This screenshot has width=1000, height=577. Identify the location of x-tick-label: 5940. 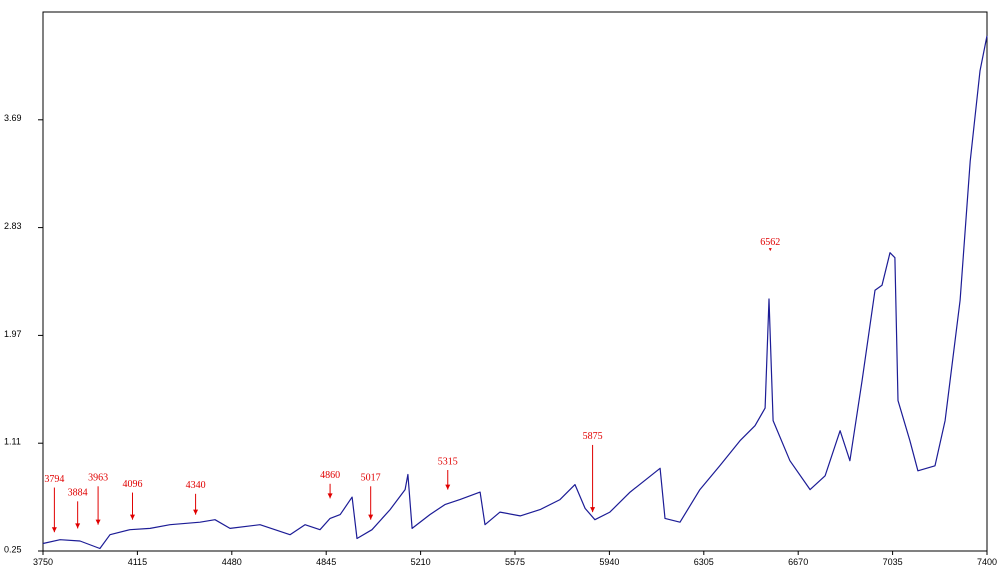
(609, 562).